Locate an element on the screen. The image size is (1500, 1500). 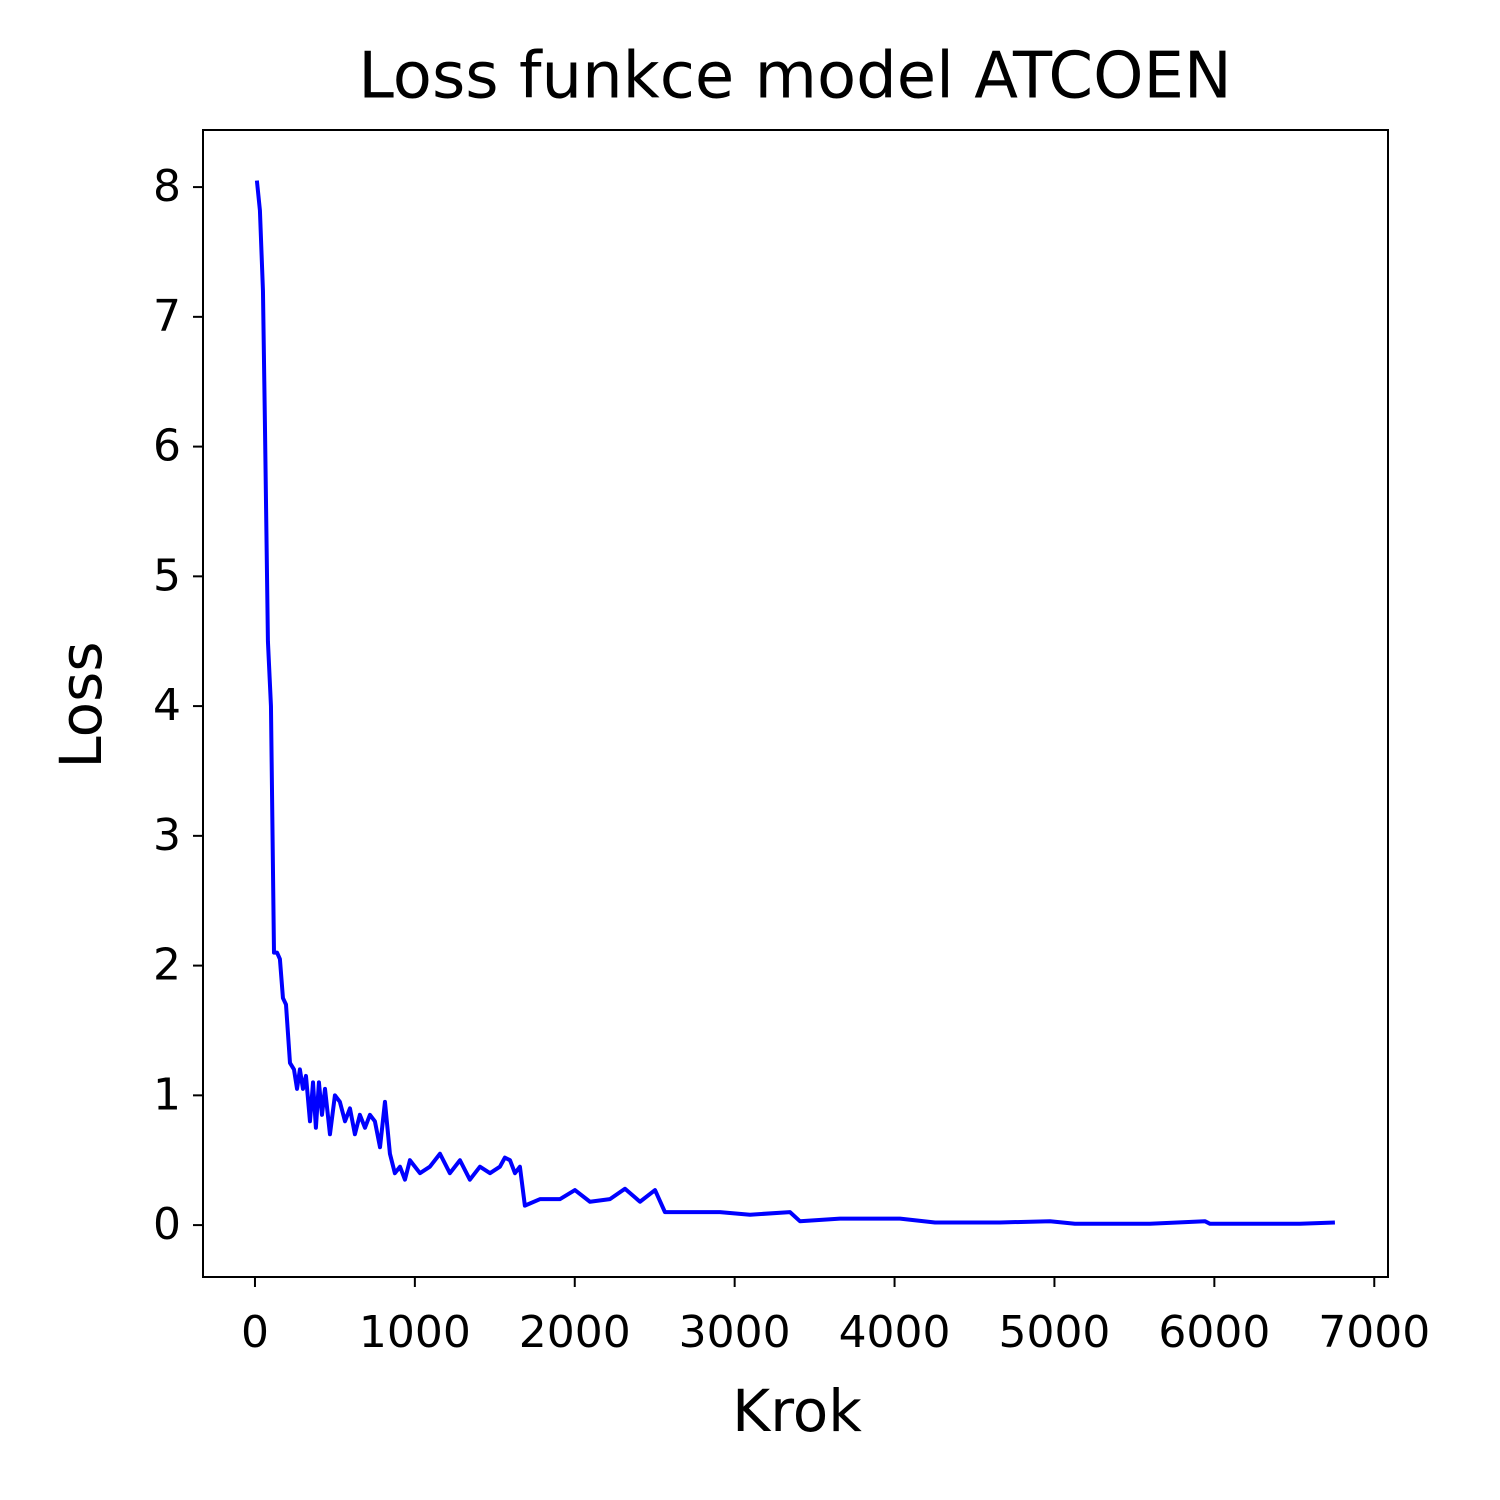
x-tick-label: 1000 is located at coordinates (415, 1332).